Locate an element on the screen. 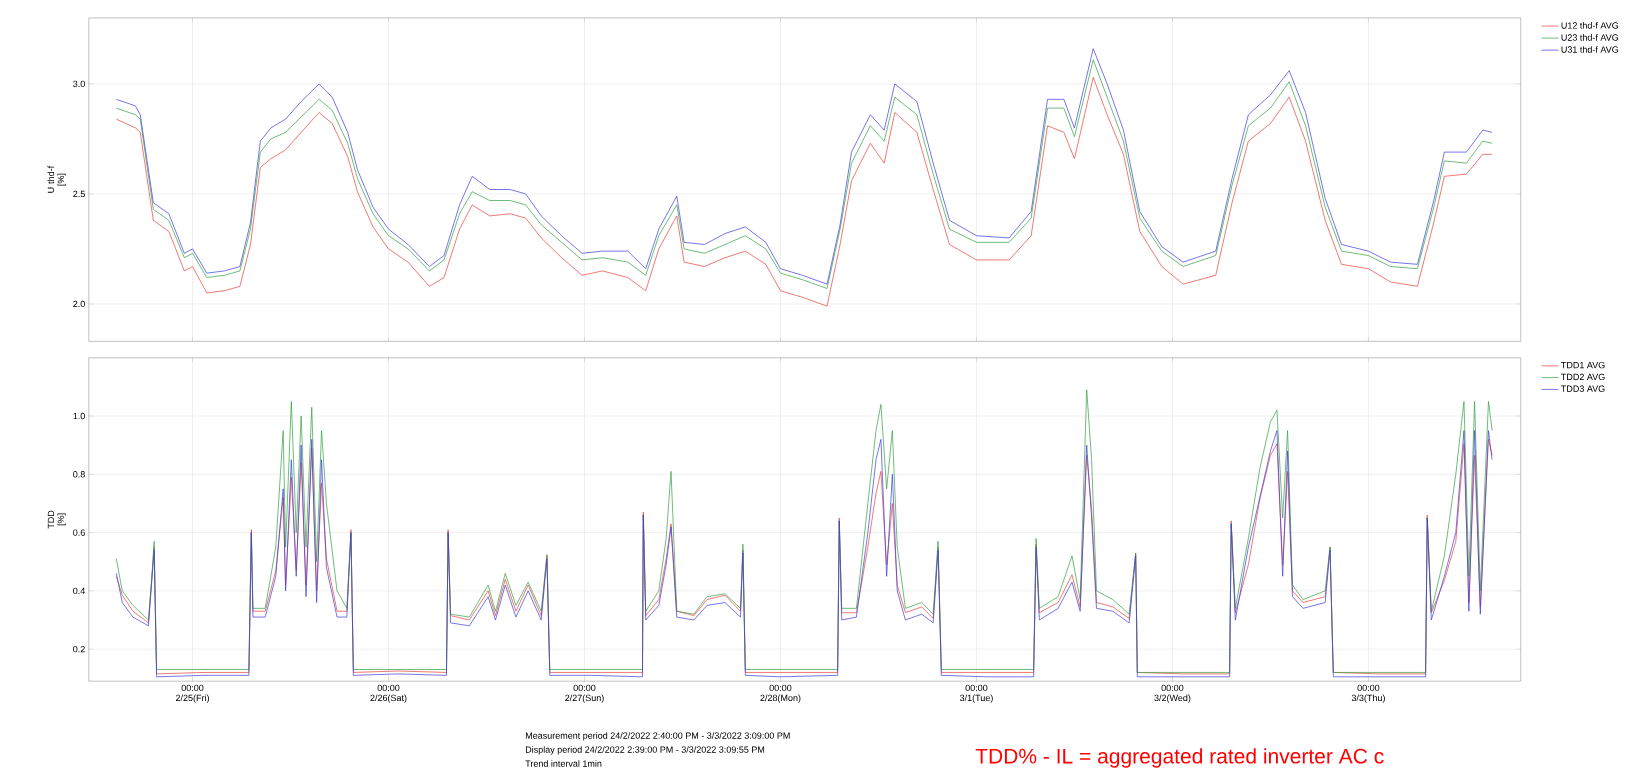  y-axis-title: TDD [%] is located at coordinates (56, 519).